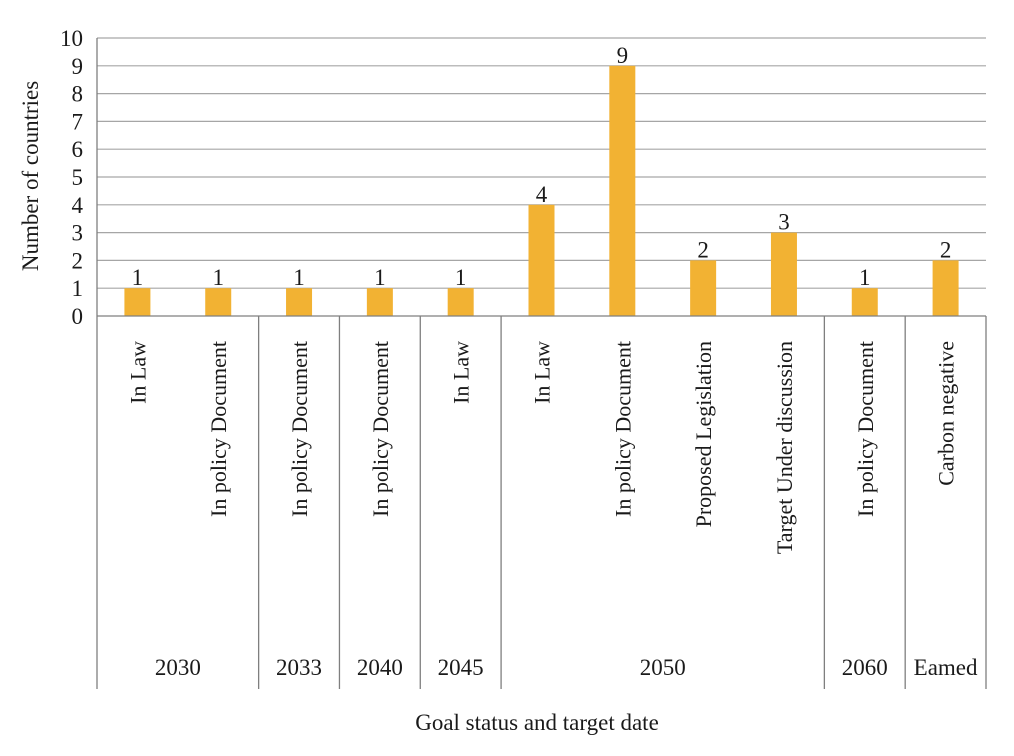 This screenshot has height=756, width=1014. I want to click on group-label: Eamed, so click(946, 667).